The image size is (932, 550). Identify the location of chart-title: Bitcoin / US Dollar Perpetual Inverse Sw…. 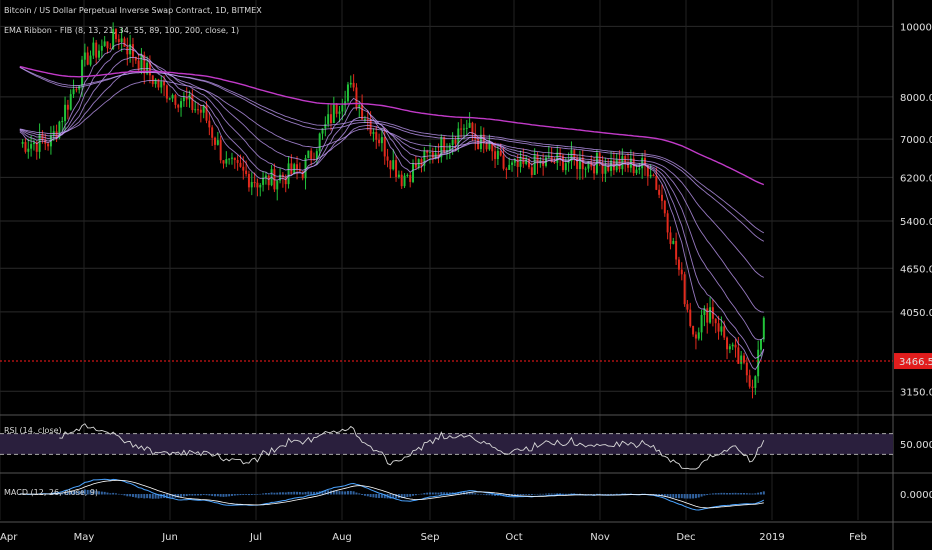
(133, 10).